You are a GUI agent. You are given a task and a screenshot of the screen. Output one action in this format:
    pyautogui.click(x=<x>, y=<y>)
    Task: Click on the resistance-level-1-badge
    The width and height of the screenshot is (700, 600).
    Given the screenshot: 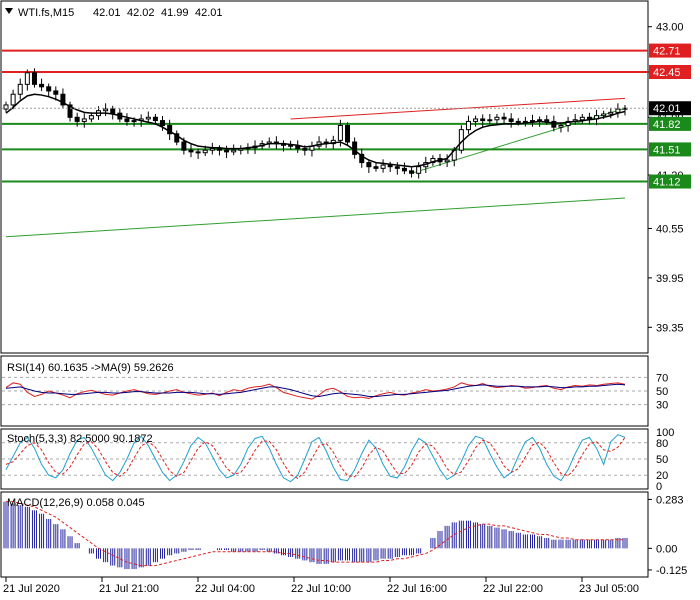 What is the action you would take?
    pyautogui.click(x=670, y=72)
    